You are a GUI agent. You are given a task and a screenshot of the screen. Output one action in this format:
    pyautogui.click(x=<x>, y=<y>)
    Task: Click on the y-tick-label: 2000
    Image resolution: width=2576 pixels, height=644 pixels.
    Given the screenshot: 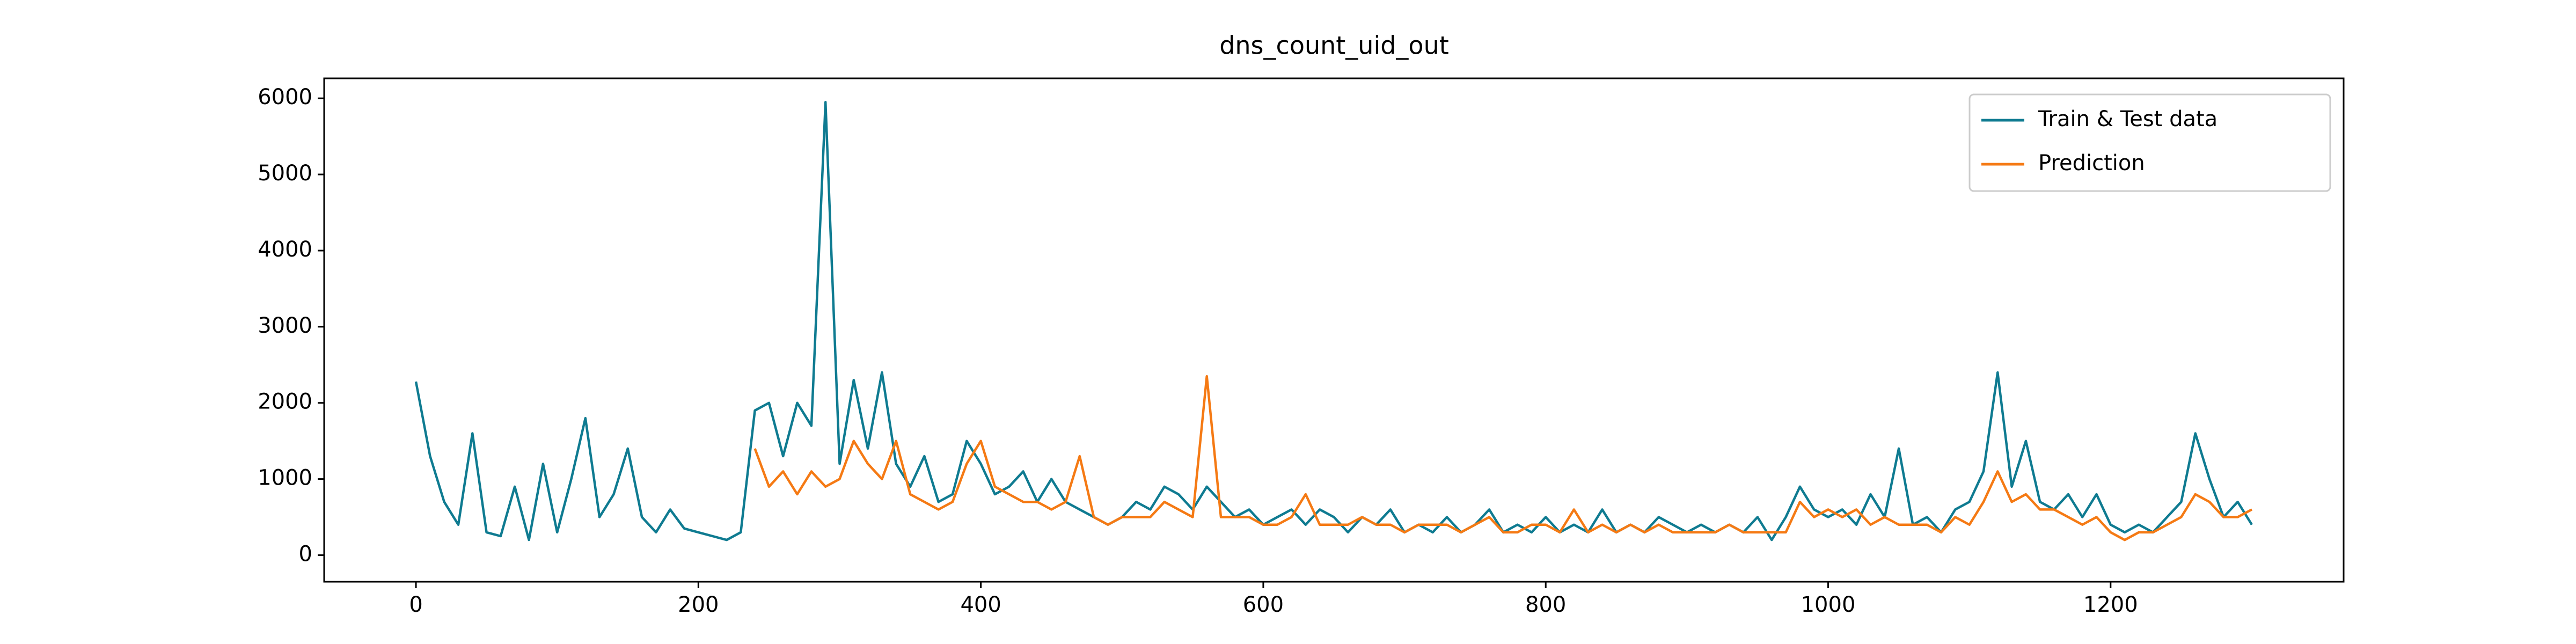 What is the action you would take?
    pyautogui.click(x=285, y=402)
    